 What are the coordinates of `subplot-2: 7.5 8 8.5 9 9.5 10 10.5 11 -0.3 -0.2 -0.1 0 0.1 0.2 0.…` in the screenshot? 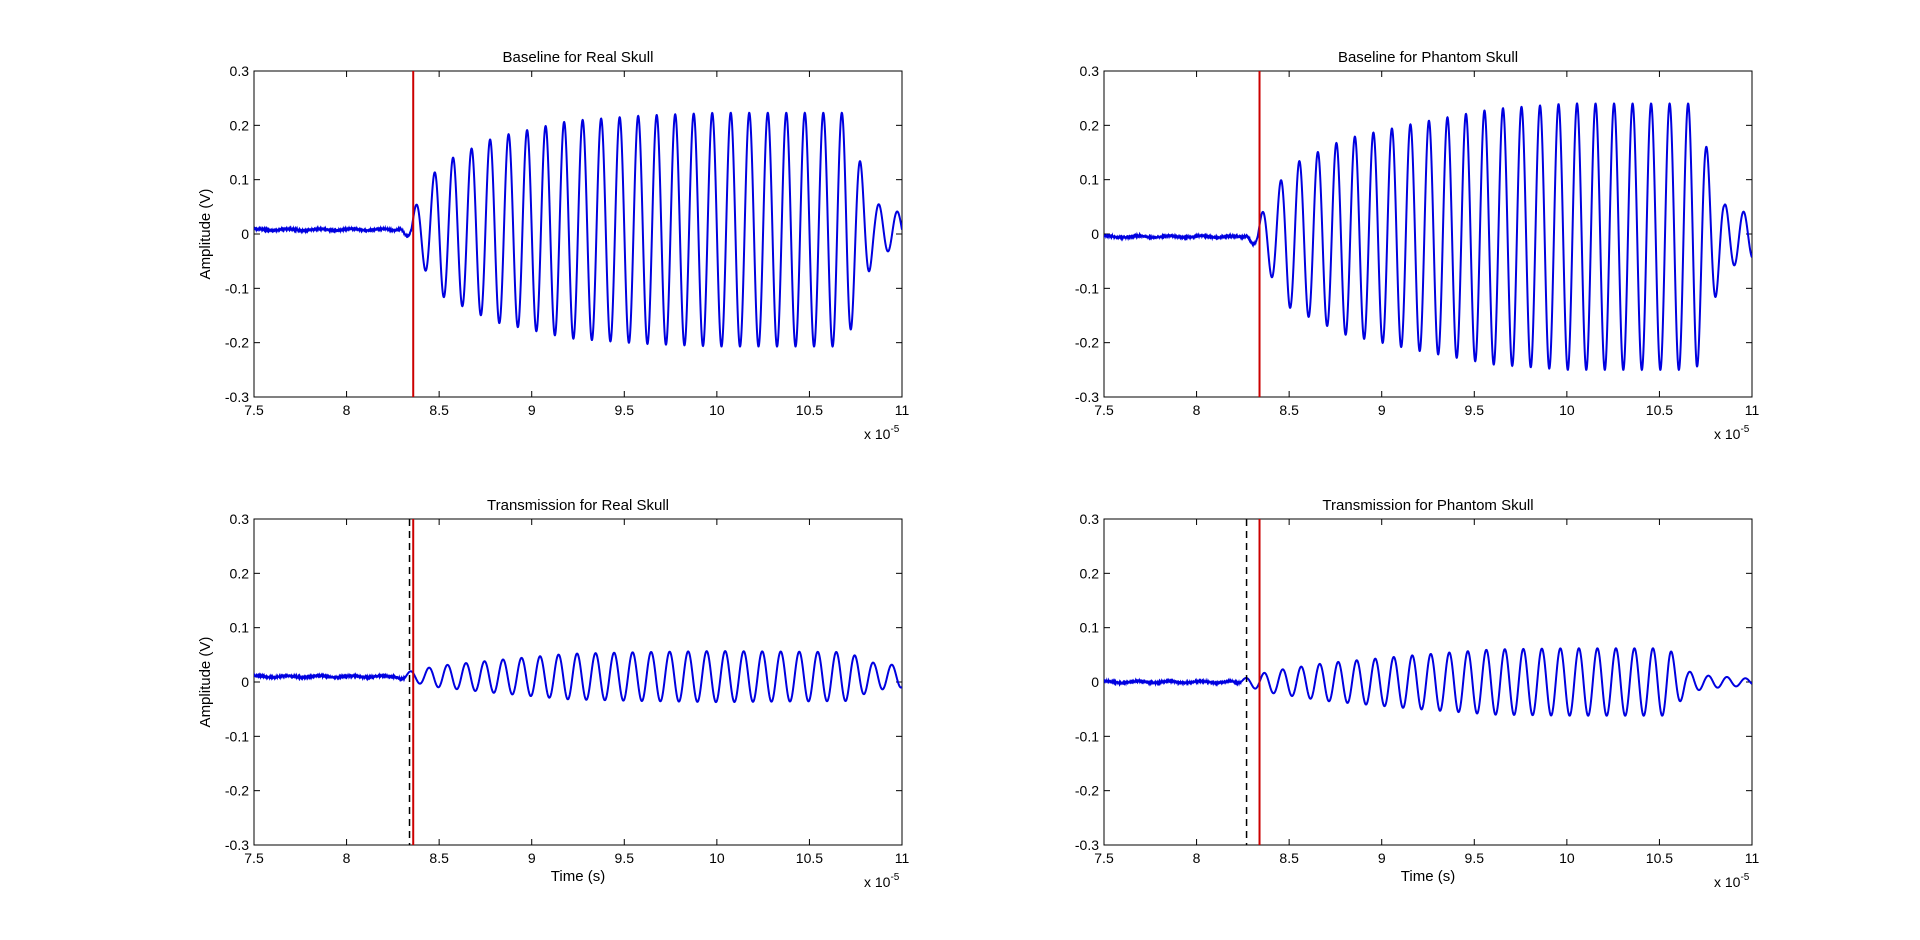 It's located at (1417, 245).